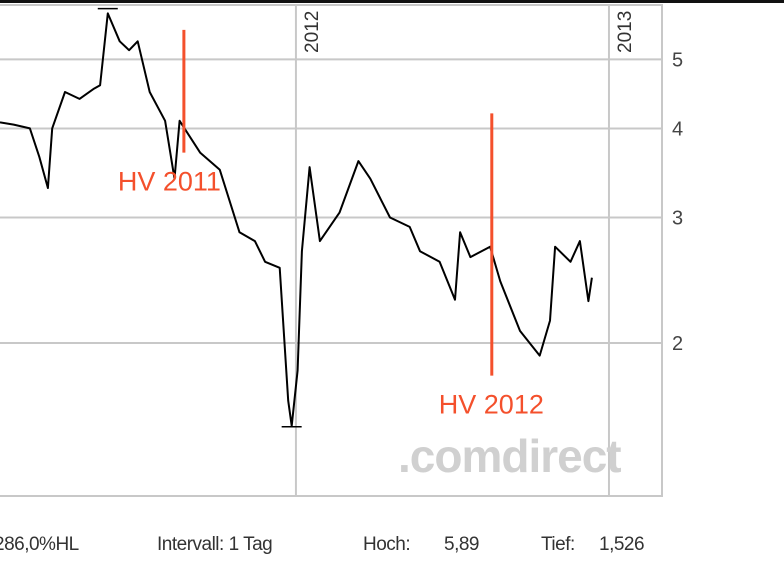 This screenshot has width=784, height=572. What do you see at coordinates (215, 544) in the screenshot?
I see `footer-interval: Intervall: 1 Tag` at bounding box center [215, 544].